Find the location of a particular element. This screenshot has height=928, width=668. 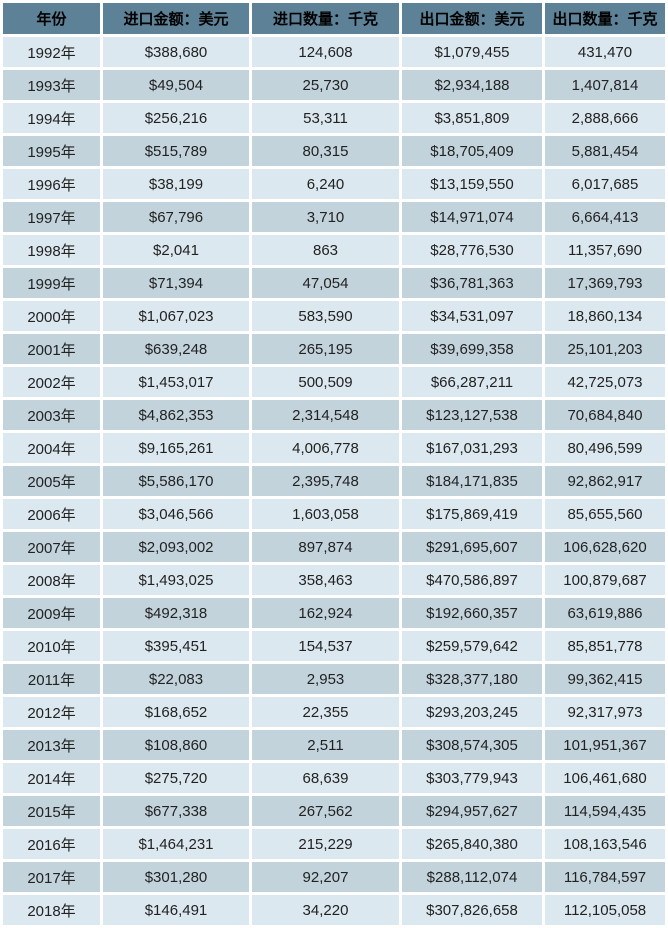

table-cell: $307,826,658 is located at coordinates (472, 910).